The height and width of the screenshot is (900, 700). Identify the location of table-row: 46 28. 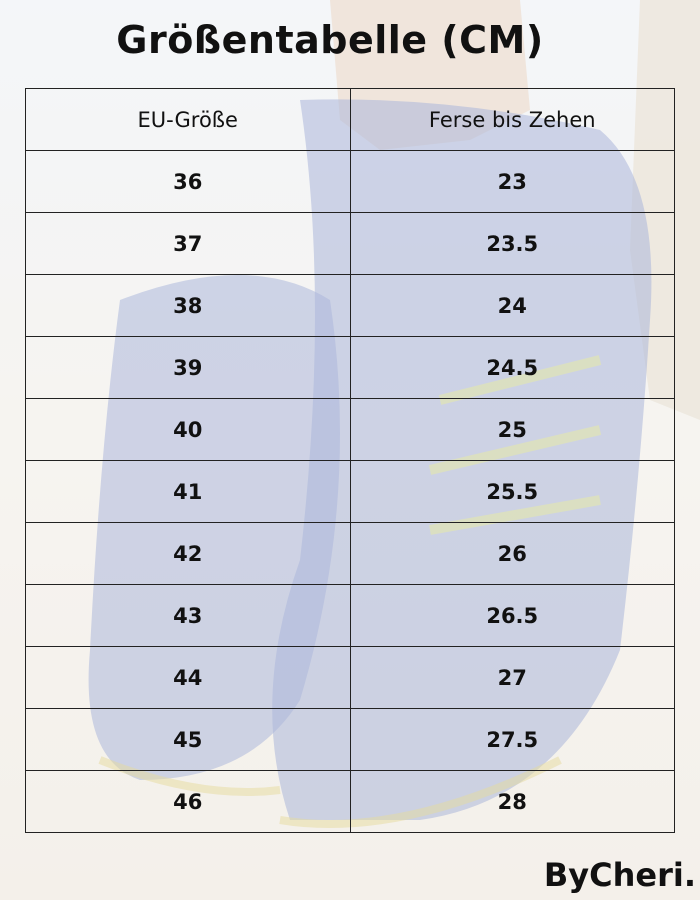
(350, 801).